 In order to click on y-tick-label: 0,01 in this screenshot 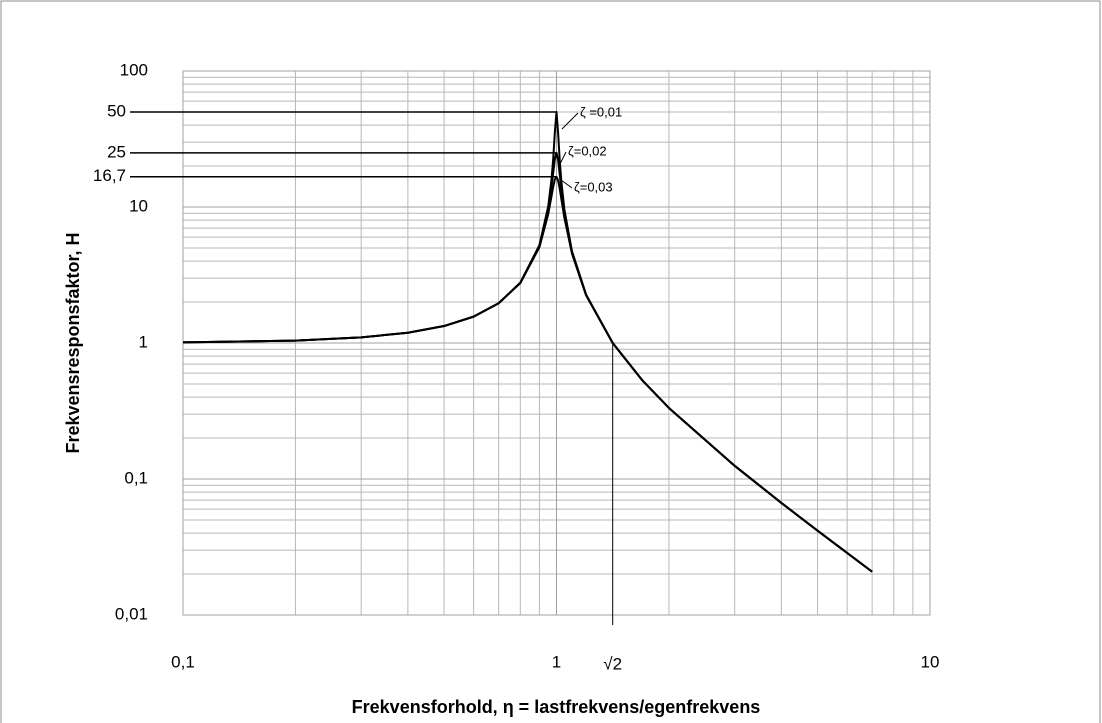, I will do `click(131, 613)`.